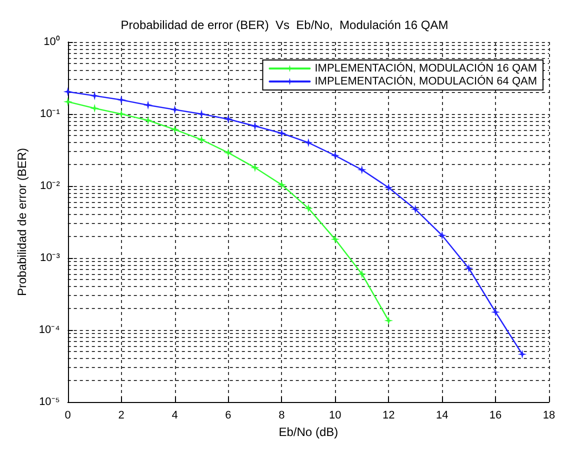 This screenshot has height=452, width=569. Describe the element at coordinates (308, 431) in the screenshot. I see `x-axis-title: Eb/No (dB)` at that location.